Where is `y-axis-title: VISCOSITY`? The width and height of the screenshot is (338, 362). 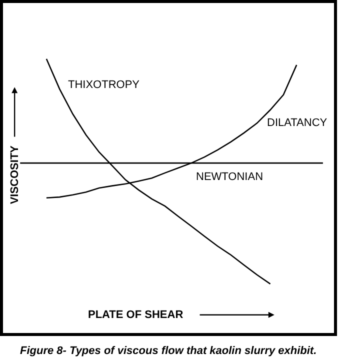 y-axis-title: VISCOSITY is located at coordinates (14, 174).